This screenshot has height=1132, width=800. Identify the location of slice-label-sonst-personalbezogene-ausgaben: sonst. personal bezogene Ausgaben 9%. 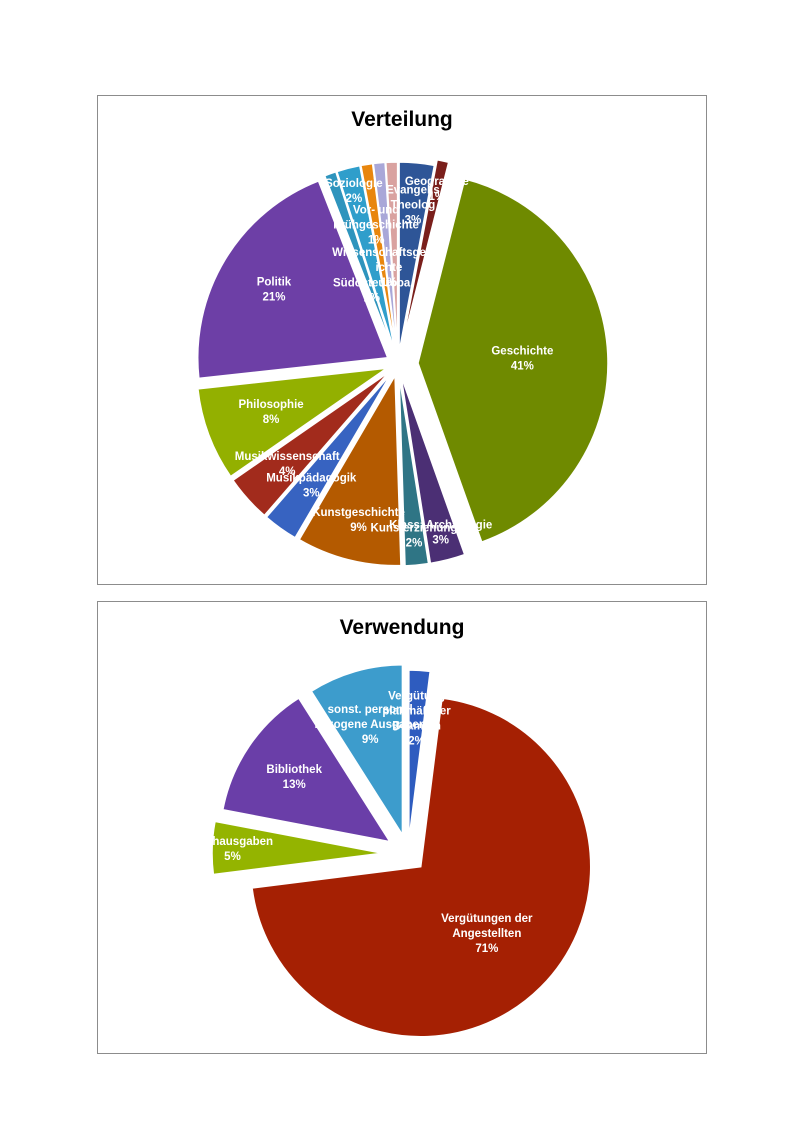
(369, 725).